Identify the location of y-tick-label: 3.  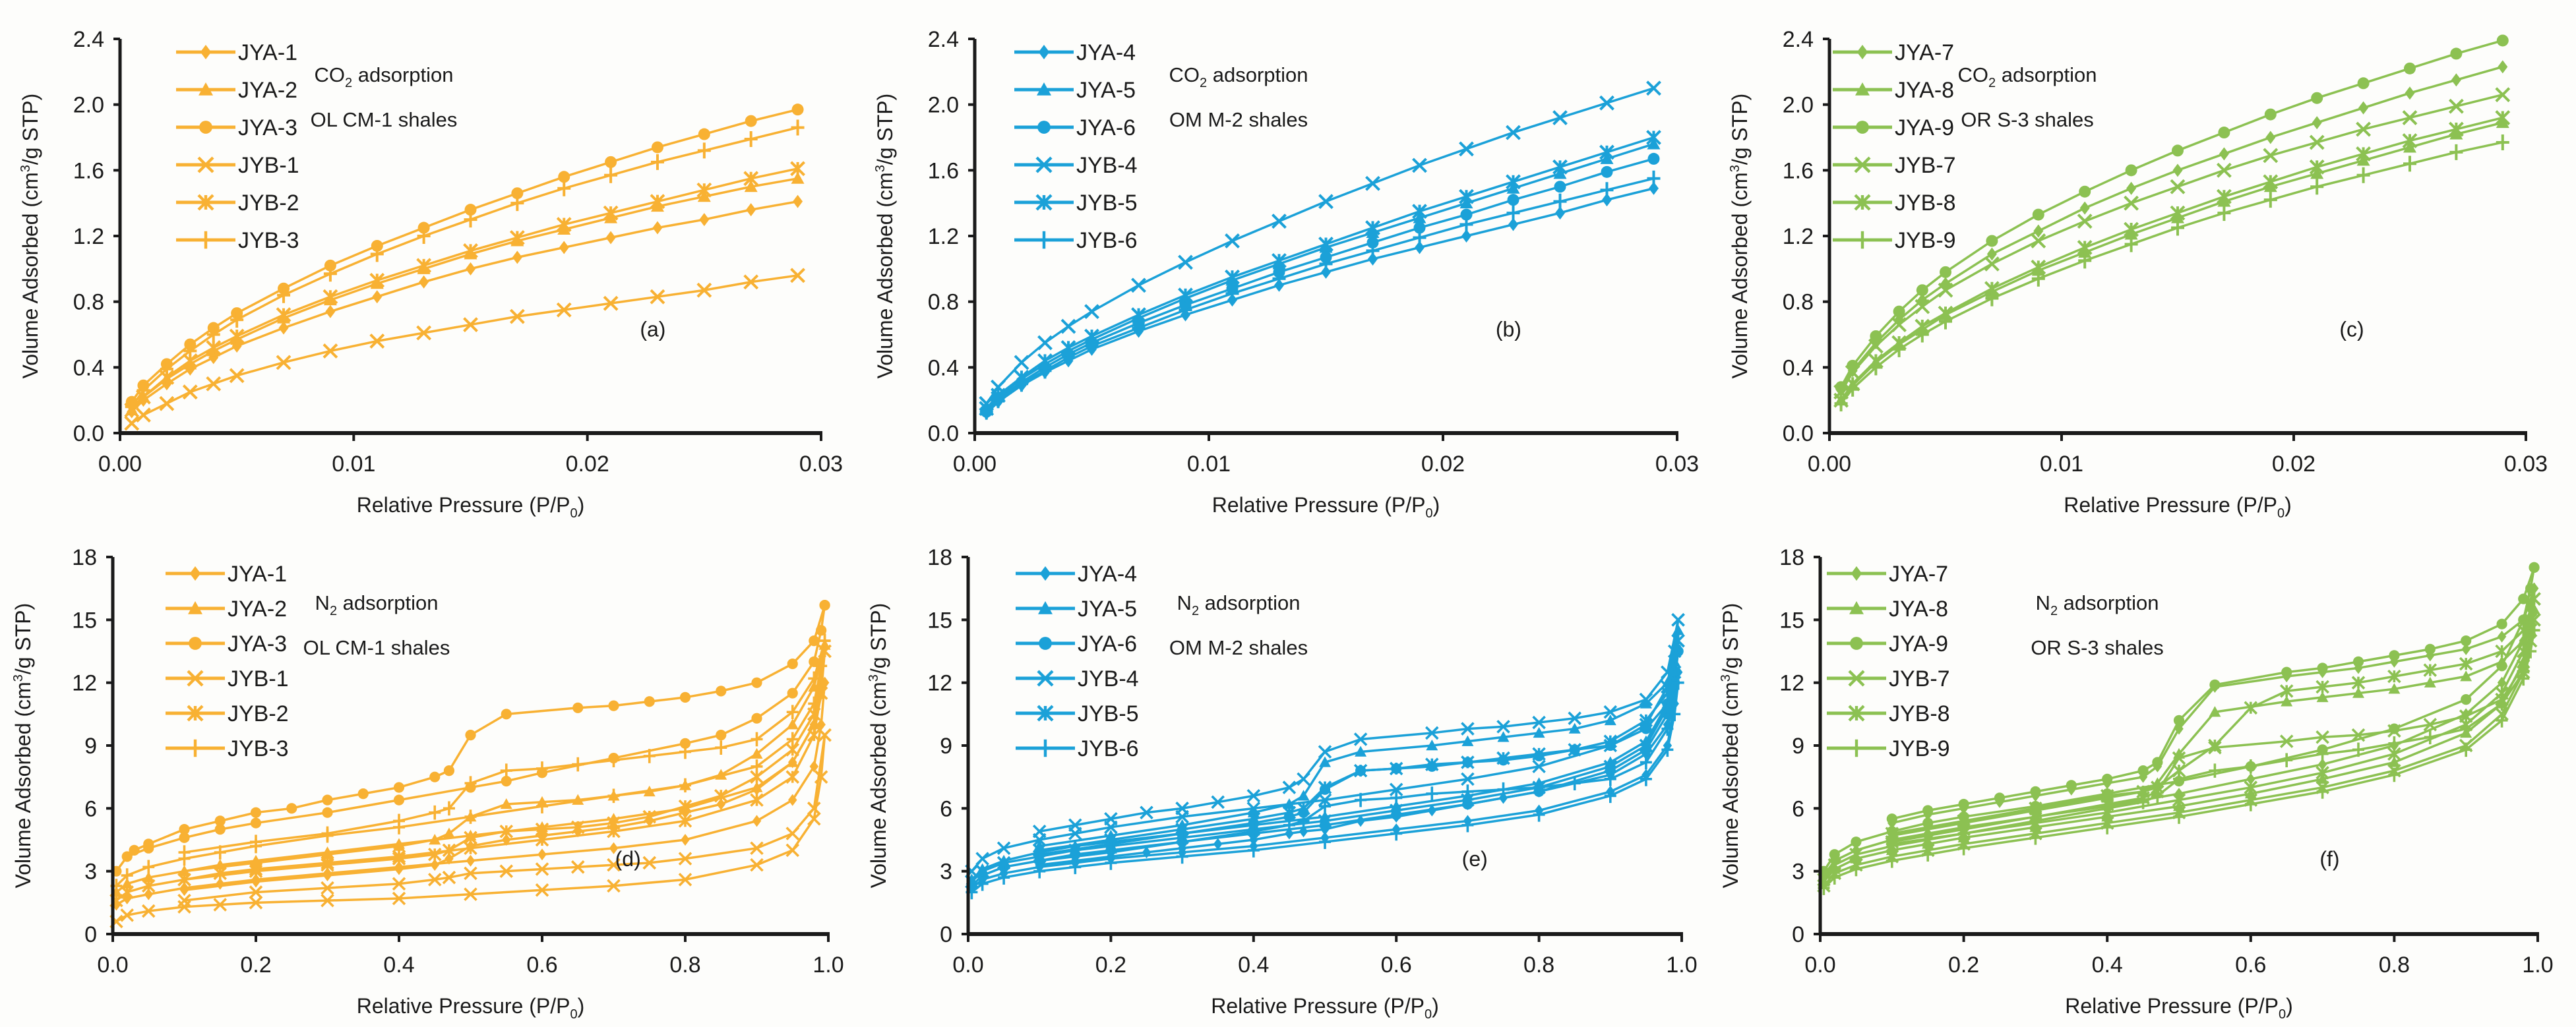
(946, 872).